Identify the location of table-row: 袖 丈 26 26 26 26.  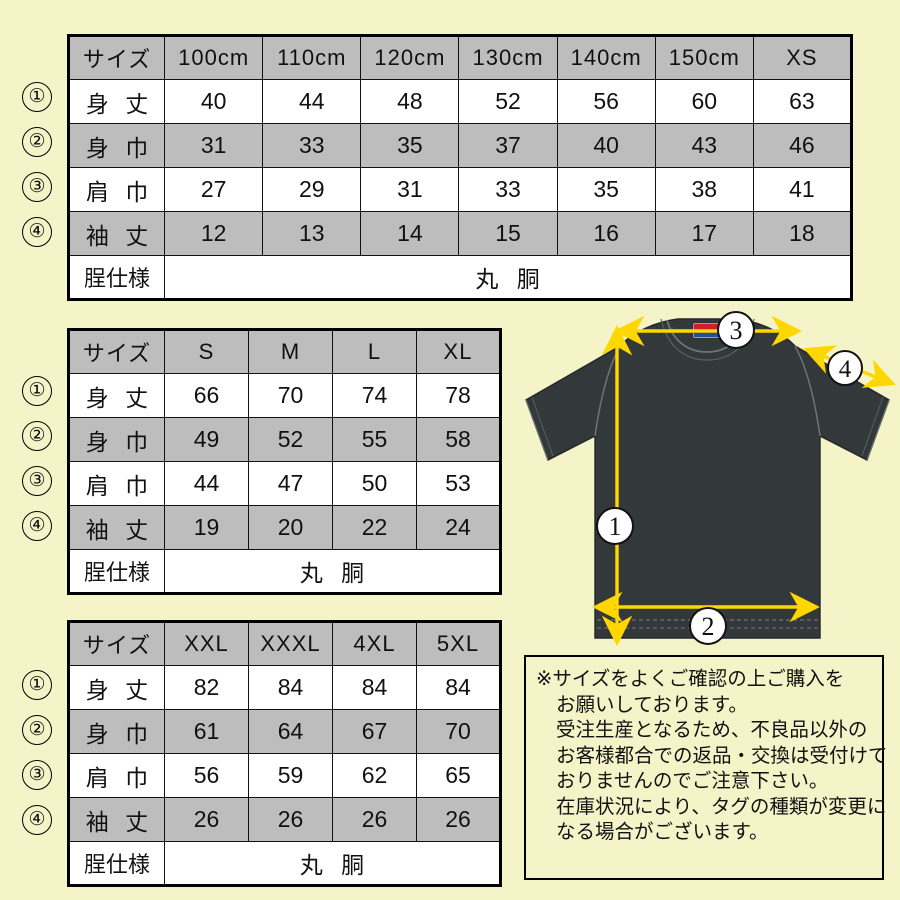
(284, 819).